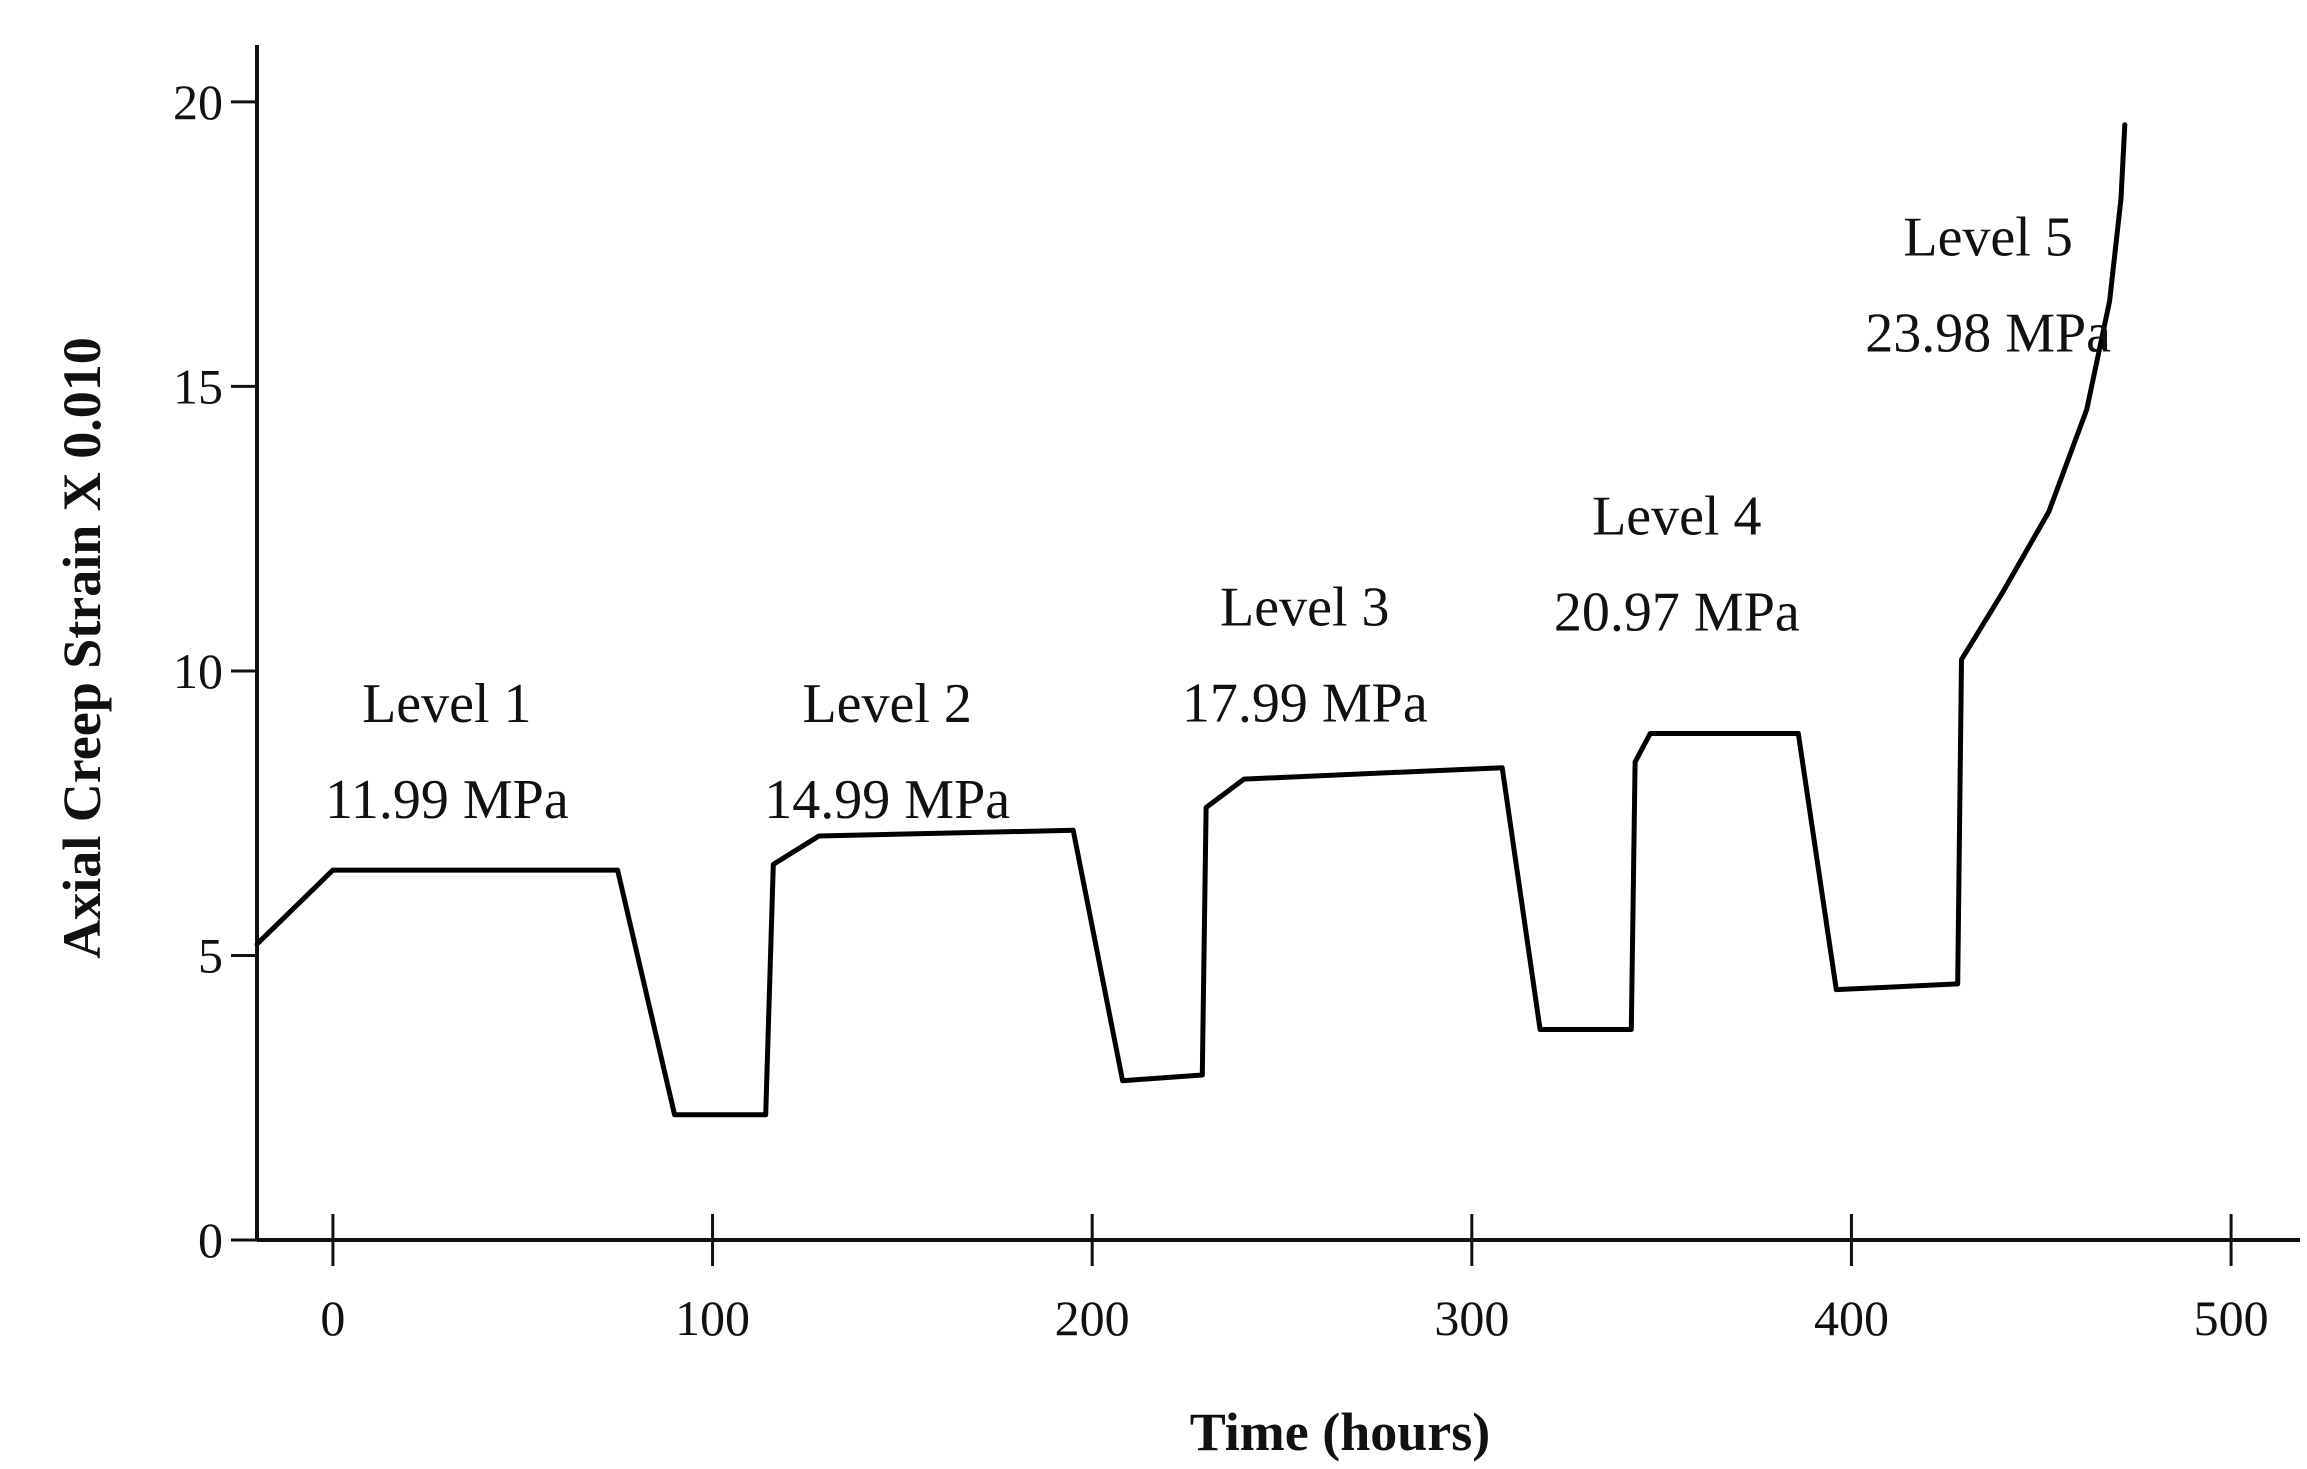 This screenshot has height=1469, width=2307. Describe the element at coordinates (1677, 612) in the screenshot. I see `level-stress: 20.97 MPa` at that location.